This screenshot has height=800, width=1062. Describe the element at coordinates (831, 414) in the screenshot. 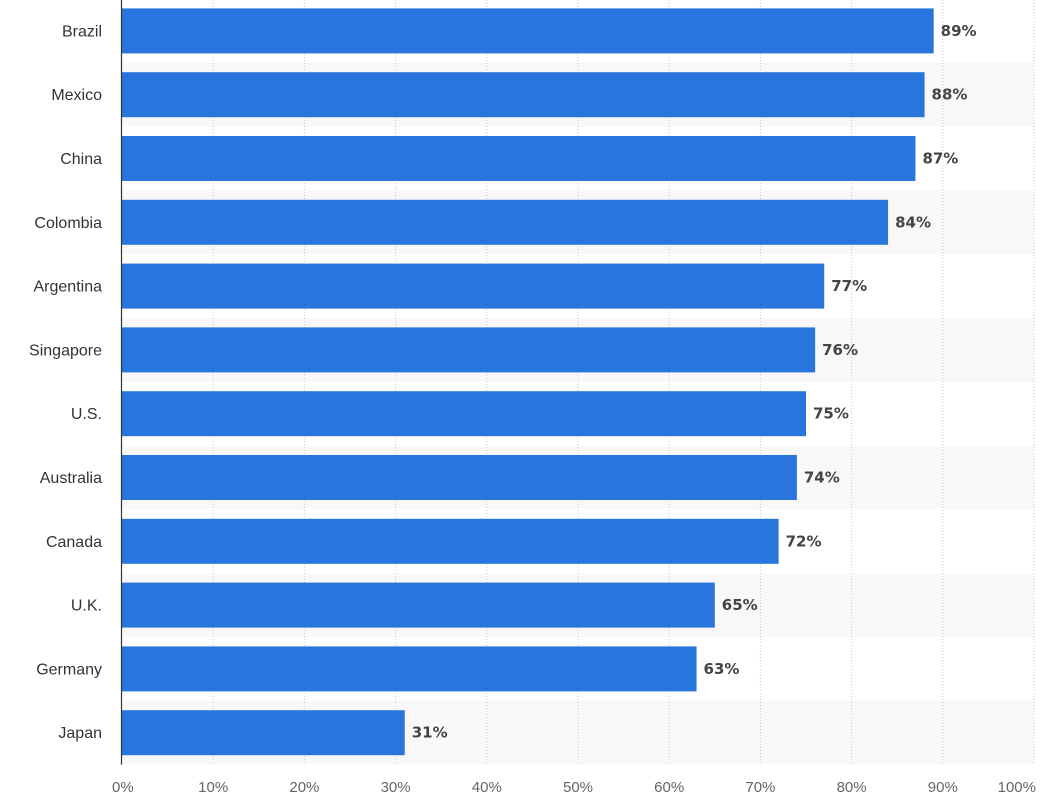

I see `value-label: 75%` at that location.